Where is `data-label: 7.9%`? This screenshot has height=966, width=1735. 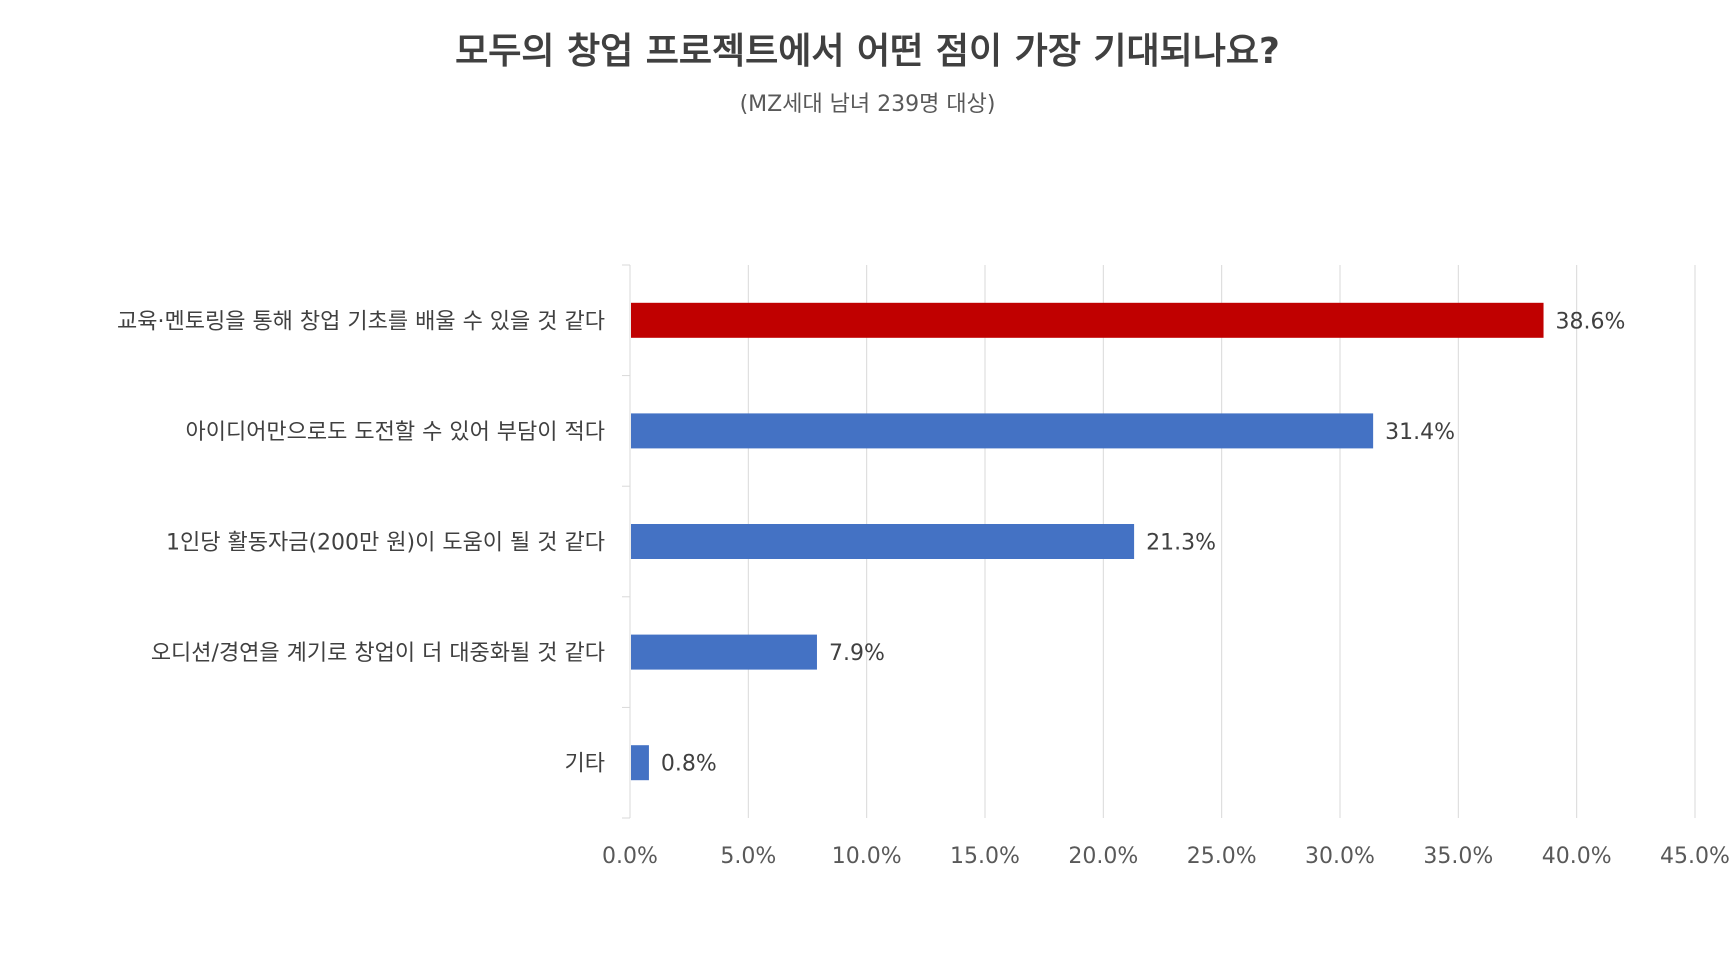 data-label: 7.9% is located at coordinates (857, 653).